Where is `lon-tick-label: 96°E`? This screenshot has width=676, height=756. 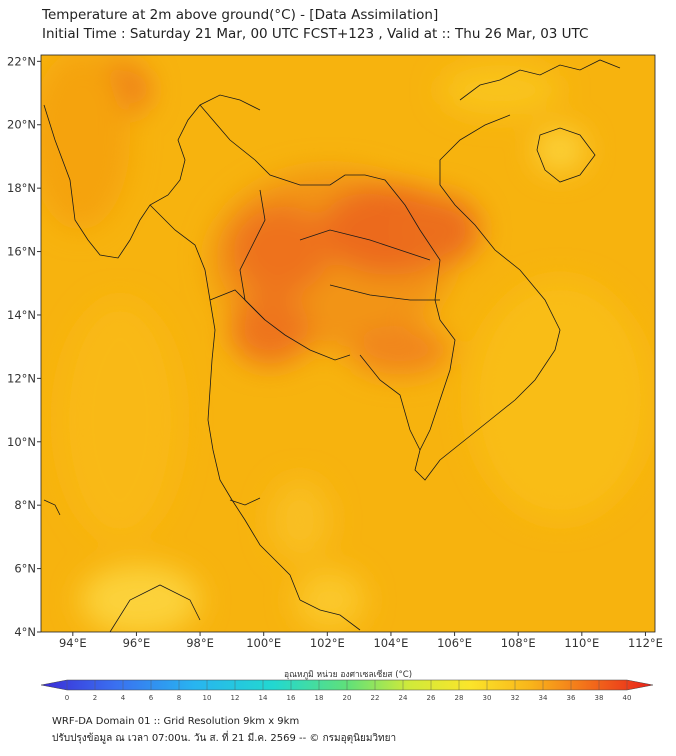
lon-tick-label: 96°E is located at coordinates (137, 643).